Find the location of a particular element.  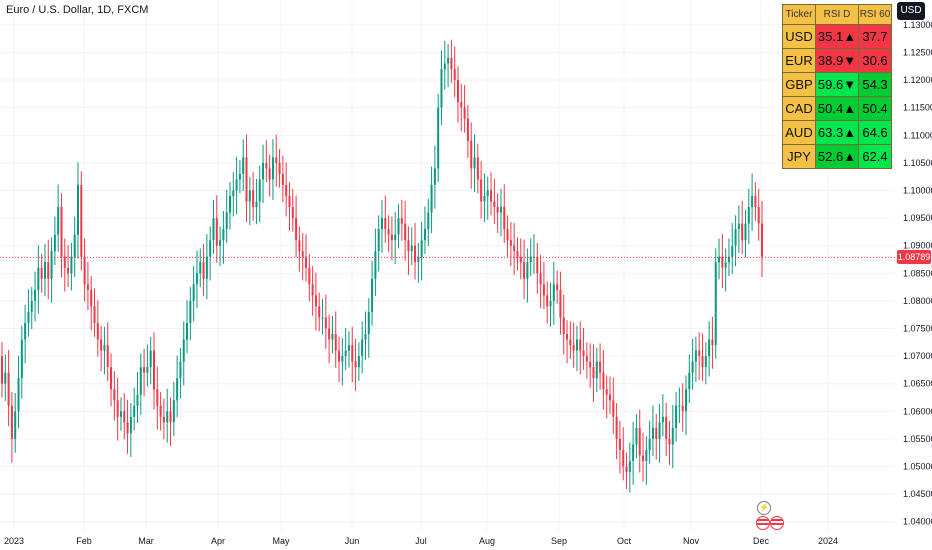

rsi-ticker: JPY is located at coordinates (799, 156).